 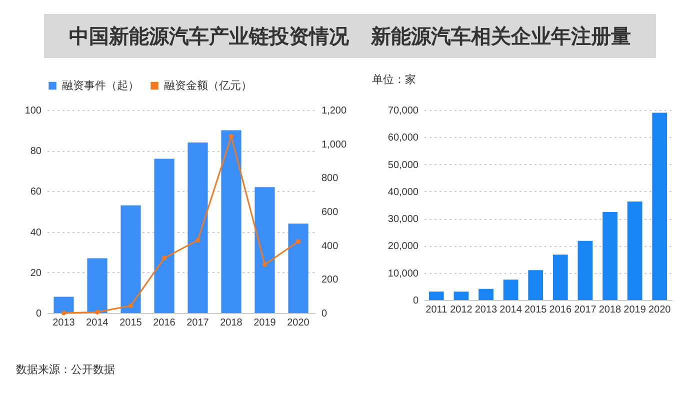 What do you see at coordinates (36, 192) in the screenshot?
I see `y-tick-label: 60` at bounding box center [36, 192].